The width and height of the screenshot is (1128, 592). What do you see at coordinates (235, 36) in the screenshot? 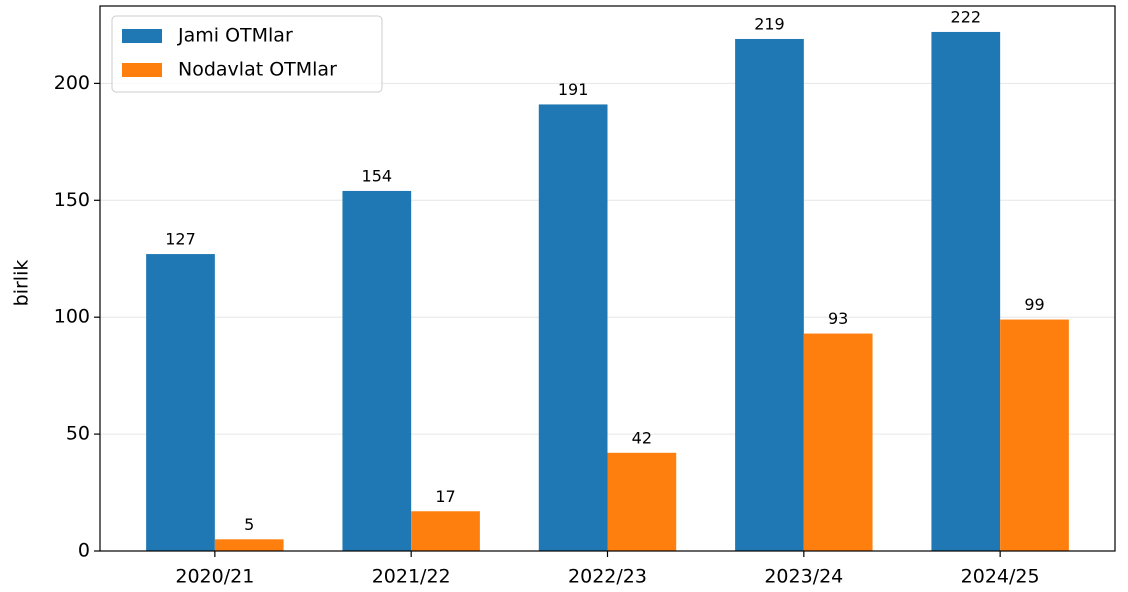
I see `legend-label: Jami OTMlar` at bounding box center [235, 36].